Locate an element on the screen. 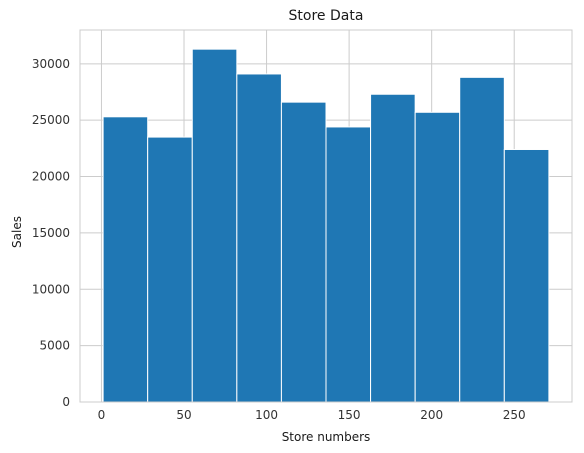 The width and height of the screenshot is (584, 453). y-tick-label: 30000 is located at coordinates (51, 64).